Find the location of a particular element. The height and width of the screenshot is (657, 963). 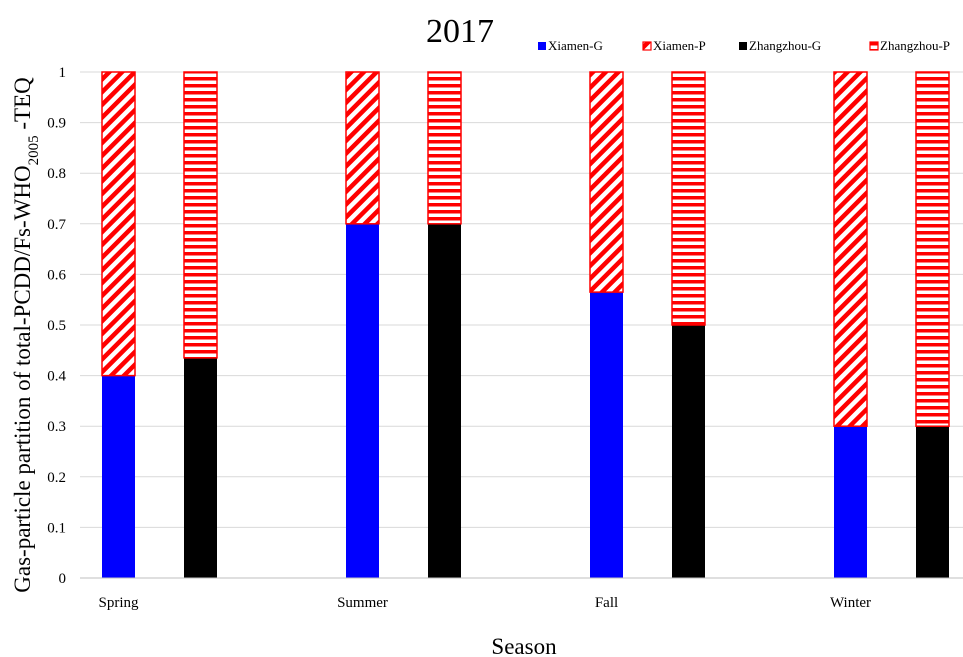

bar-xiamen-g-spring is located at coordinates (118, 476).